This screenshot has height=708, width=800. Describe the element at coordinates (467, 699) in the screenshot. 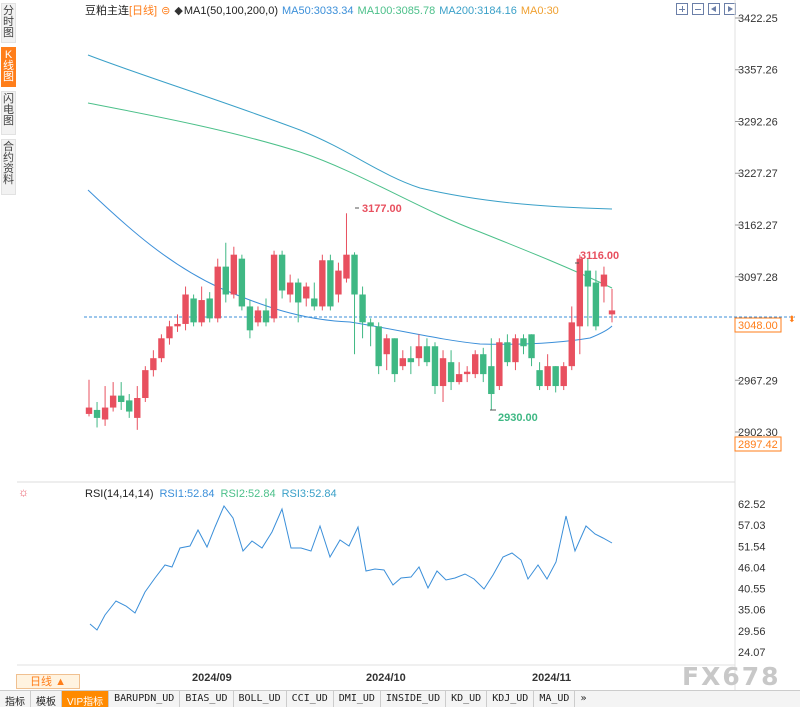

I see `tab-kd: KD_UD` at that location.